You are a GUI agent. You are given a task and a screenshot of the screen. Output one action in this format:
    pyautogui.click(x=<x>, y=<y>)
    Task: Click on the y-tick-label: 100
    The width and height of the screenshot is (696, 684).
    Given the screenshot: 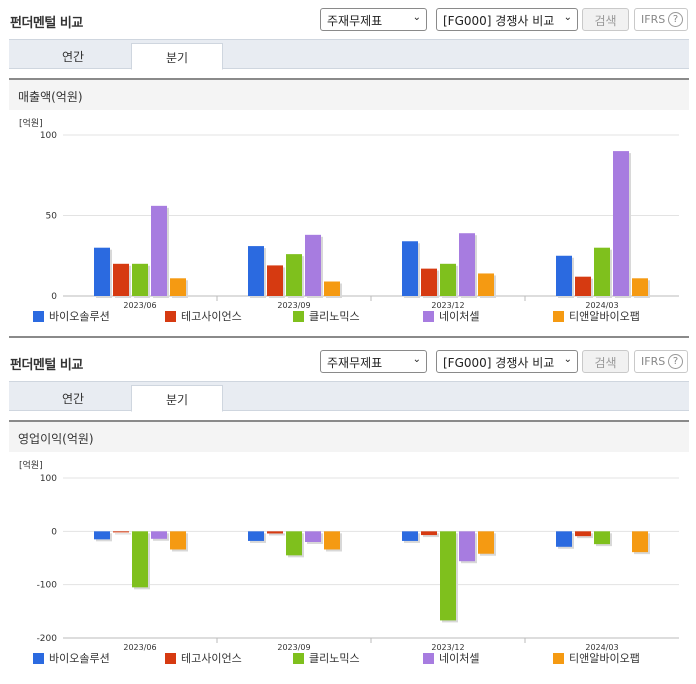 What is the action you would take?
    pyautogui.click(x=48, y=479)
    